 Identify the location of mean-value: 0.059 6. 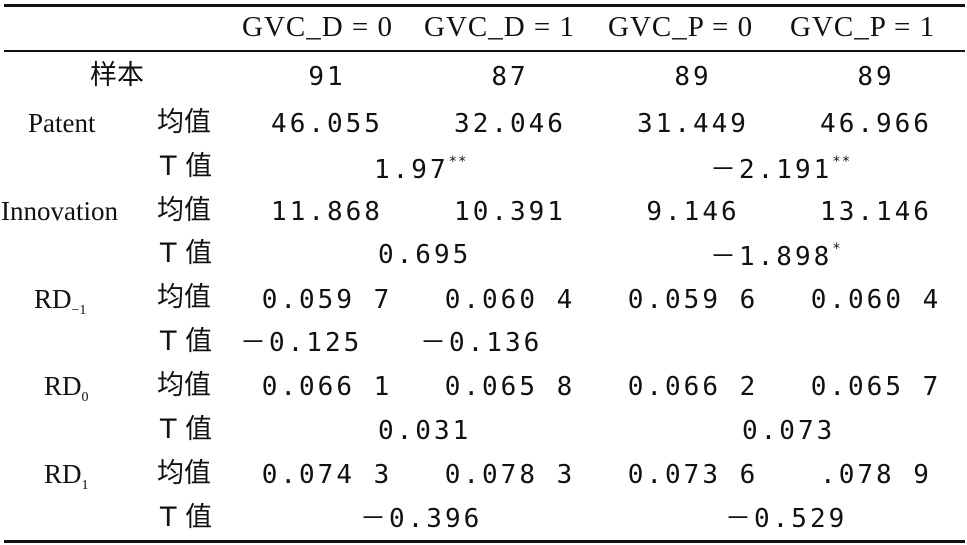
(693, 300).